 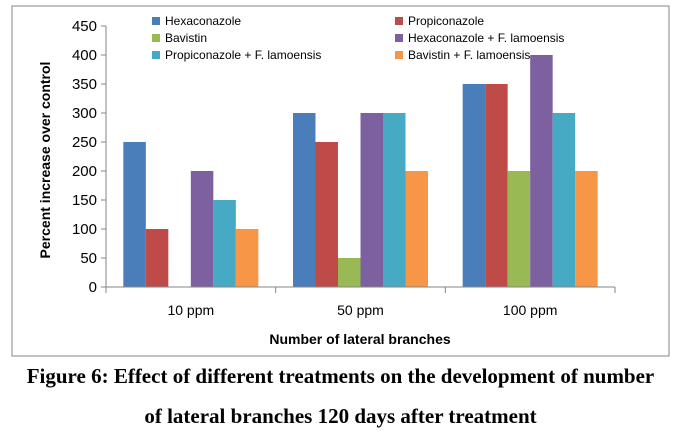 I want to click on bar-propiconazole-f-lamoensis-100-ppm, so click(x=564, y=200).